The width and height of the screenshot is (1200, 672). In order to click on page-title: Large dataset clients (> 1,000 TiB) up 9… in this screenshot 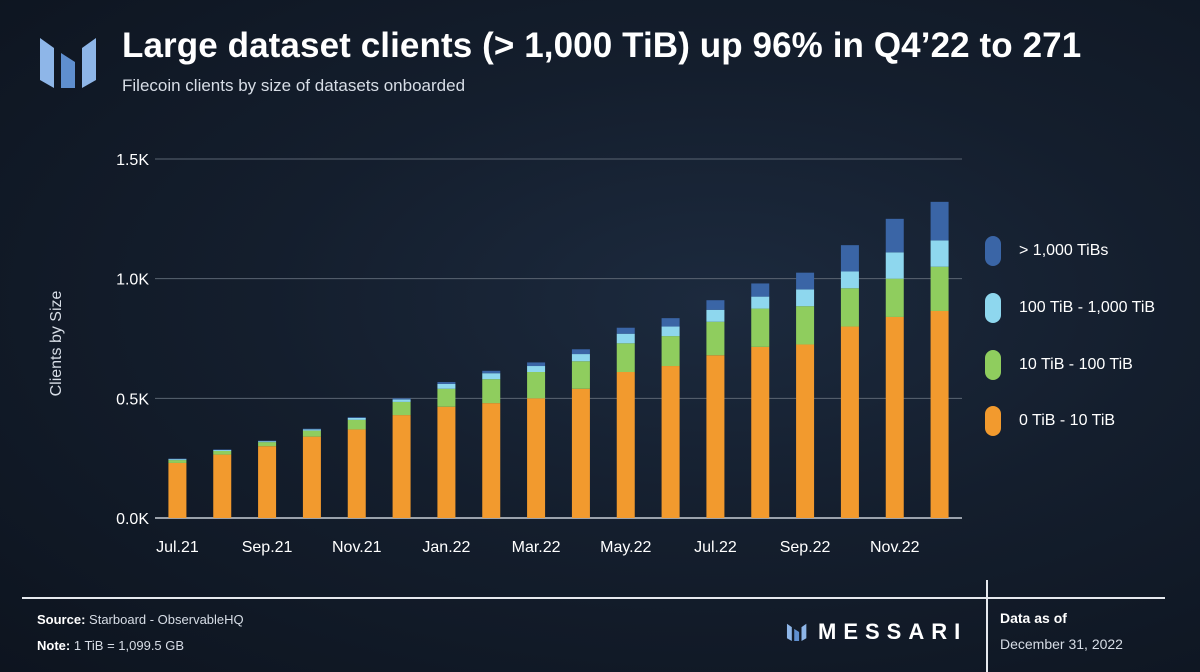, I will do `click(602, 45)`.